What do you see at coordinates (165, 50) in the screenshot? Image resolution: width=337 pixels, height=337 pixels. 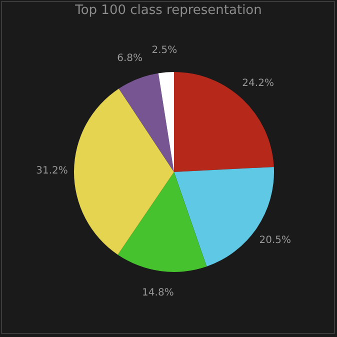 I see `data-label: 2.5%` at bounding box center [165, 50].